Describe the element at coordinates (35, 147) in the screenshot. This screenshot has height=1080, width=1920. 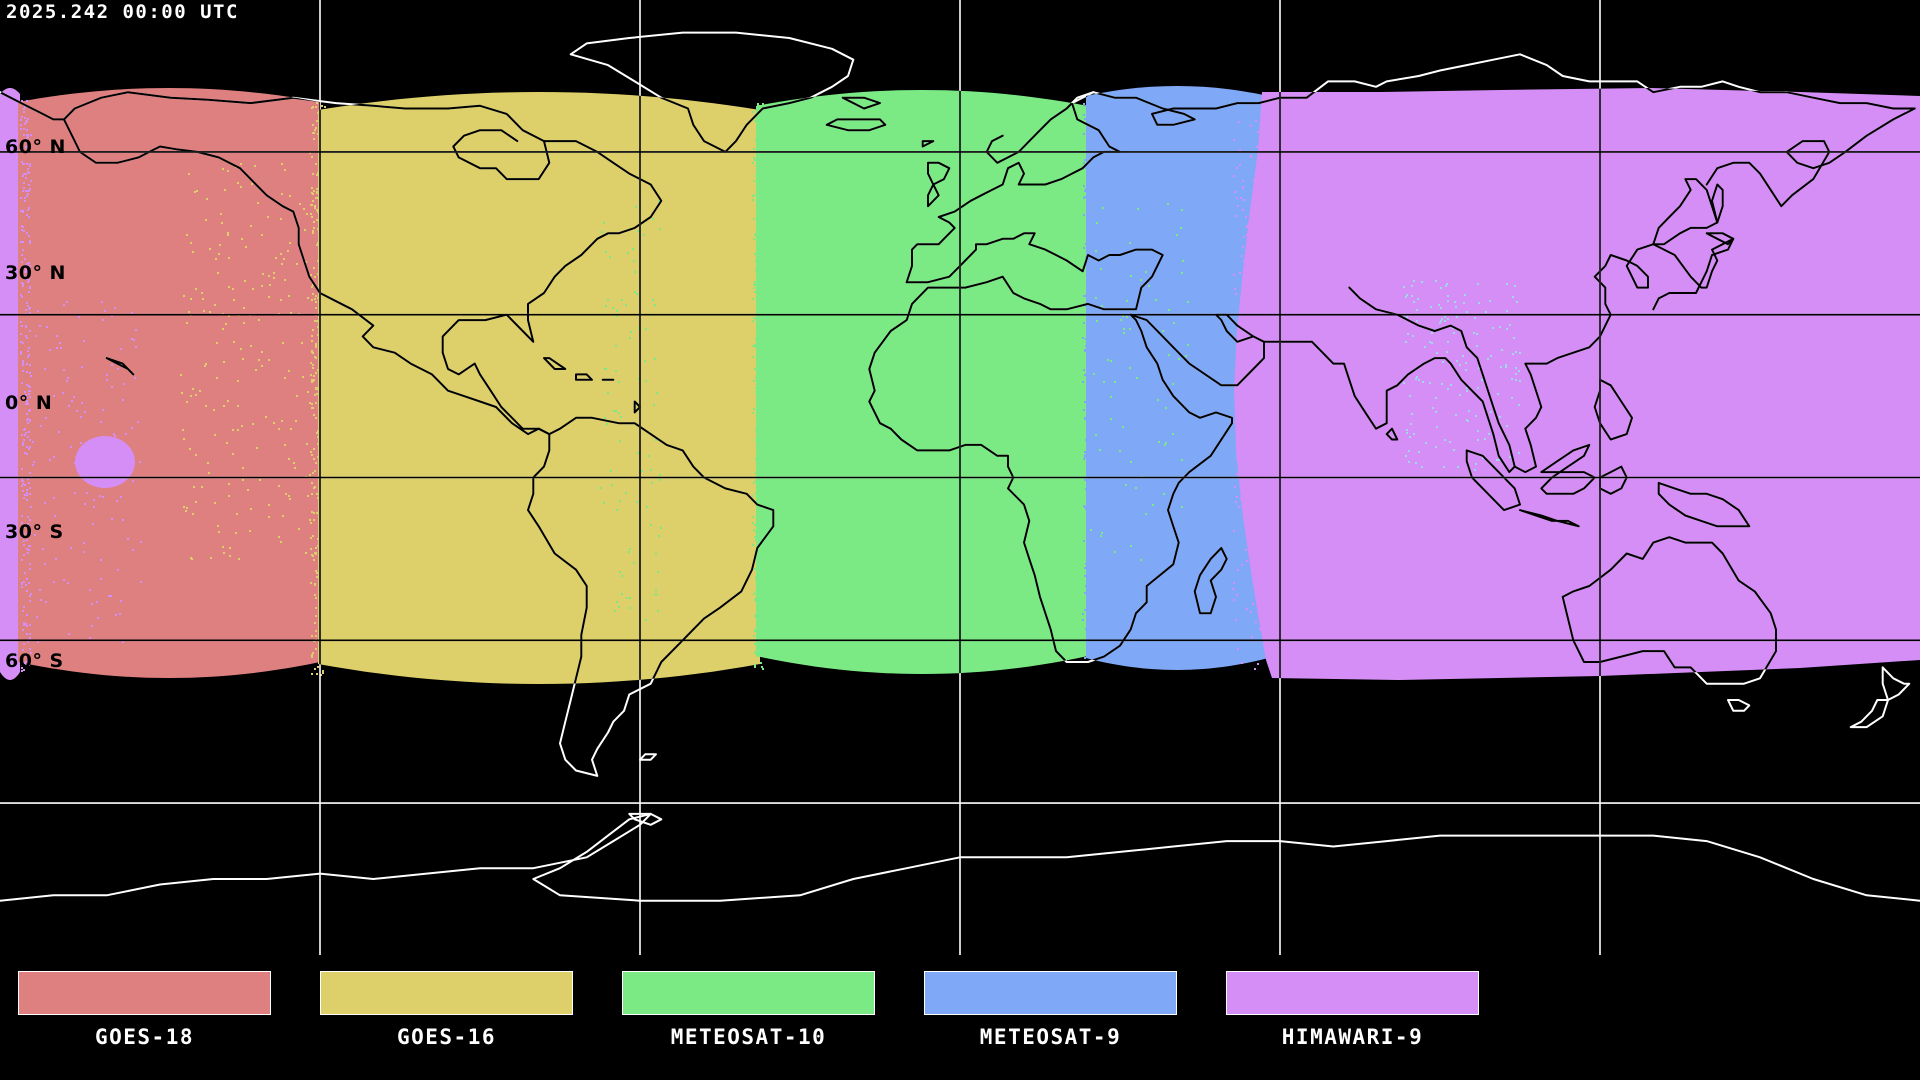
I see `lat-label-60n: 60° N` at that location.